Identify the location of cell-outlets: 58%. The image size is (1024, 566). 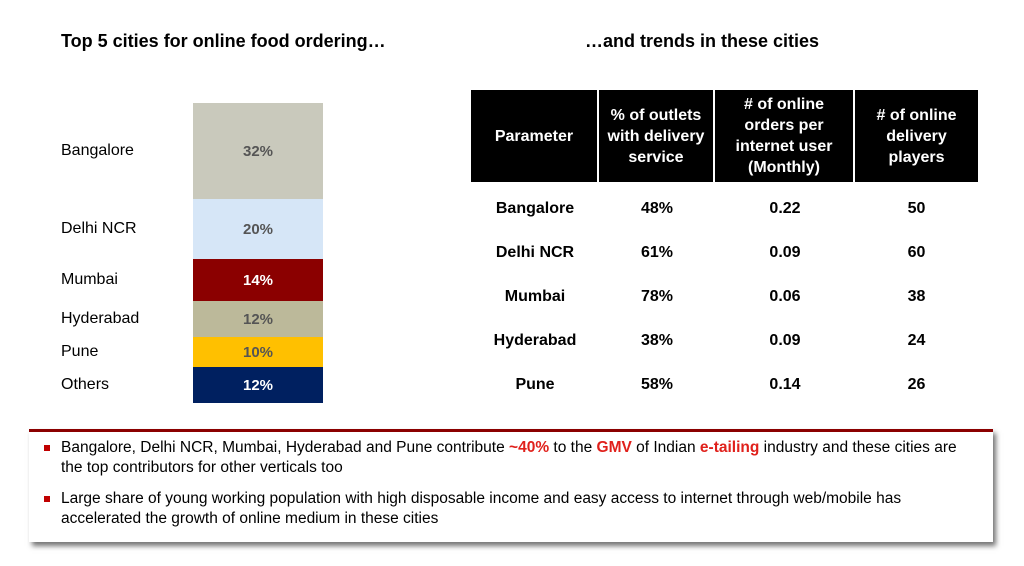
(657, 384).